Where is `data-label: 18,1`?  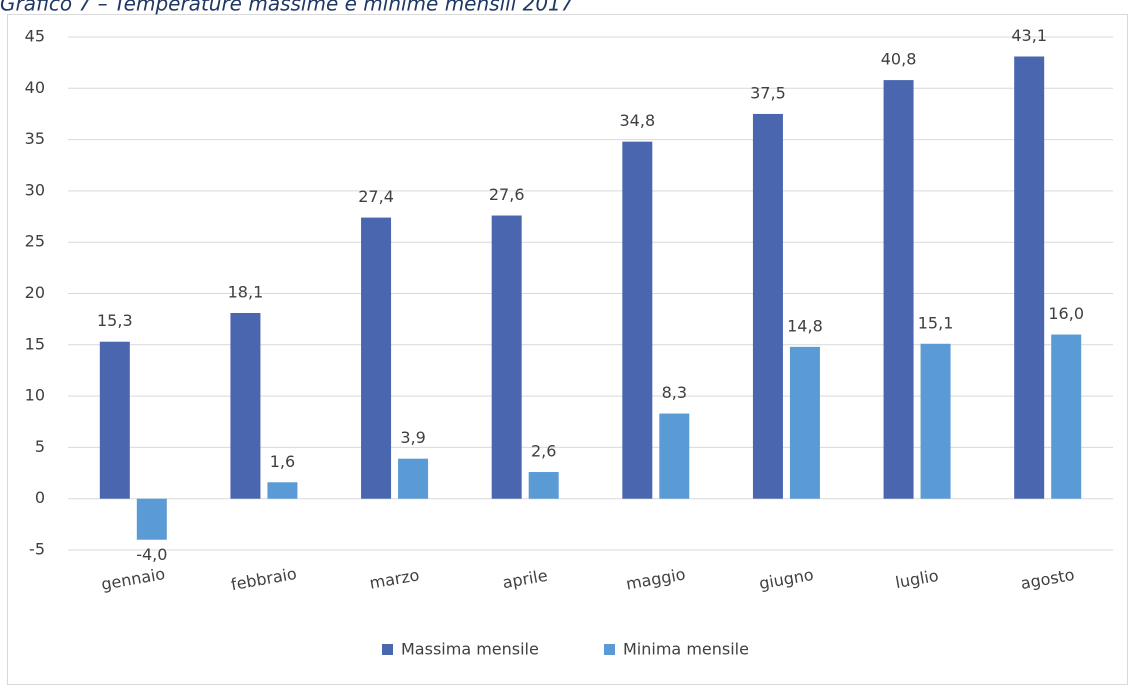
data-label: 18,1 is located at coordinates (246, 291).